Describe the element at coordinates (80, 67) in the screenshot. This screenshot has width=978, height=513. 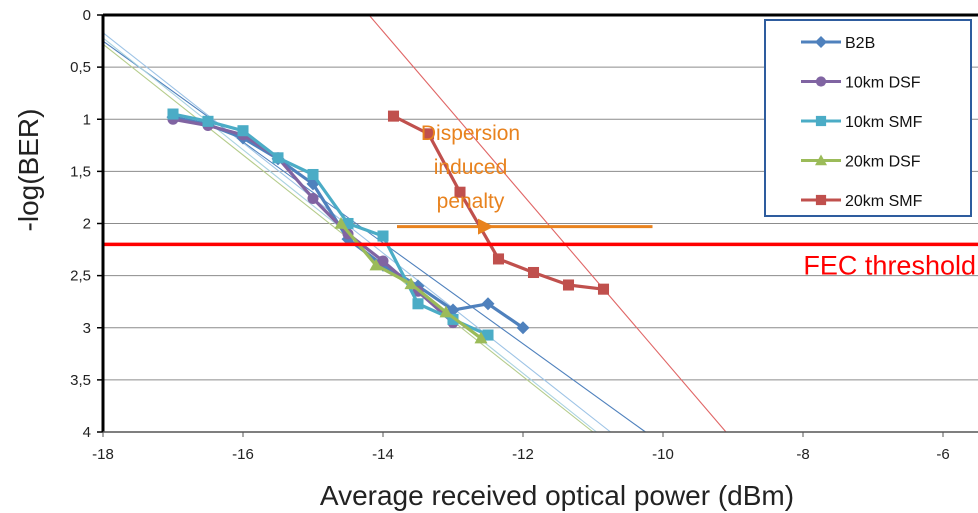
I see `y-tick-label: 0,5` at that location.